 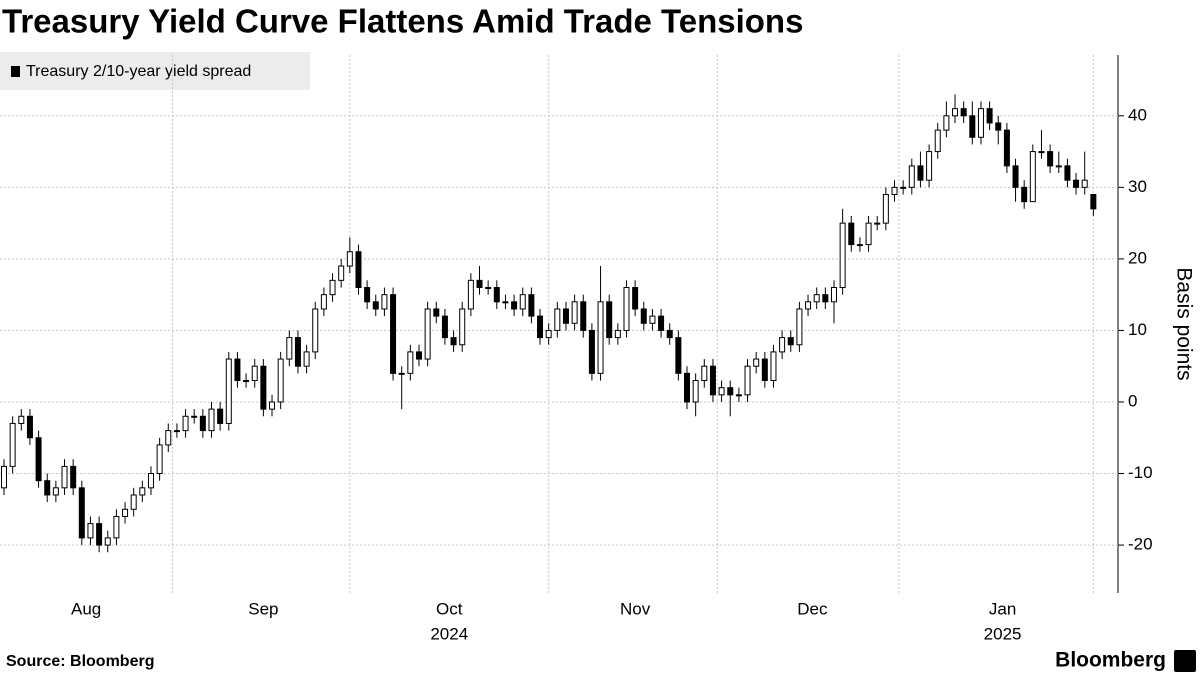 What do you see at coordinates (1183, 323) in the screenshot?
I see `y-axis-label: Basis points` at bounding box center [1183, 323].